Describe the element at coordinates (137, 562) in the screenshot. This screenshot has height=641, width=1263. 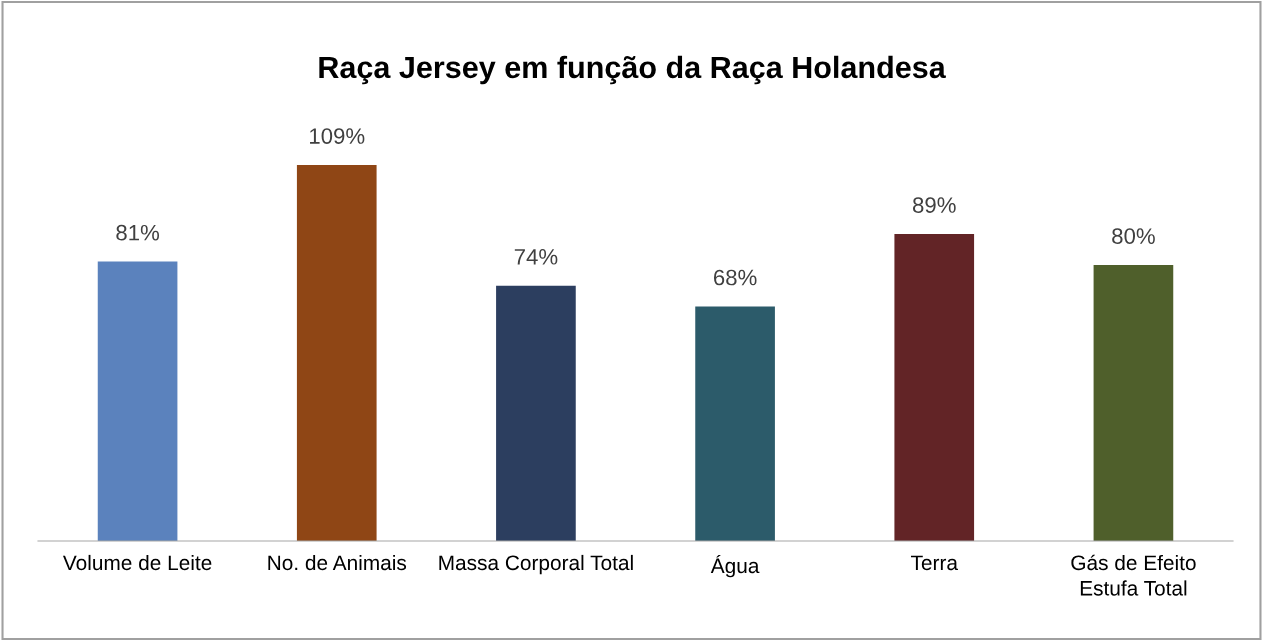
I see `x-tick-label: Volume de Leite` at that location.